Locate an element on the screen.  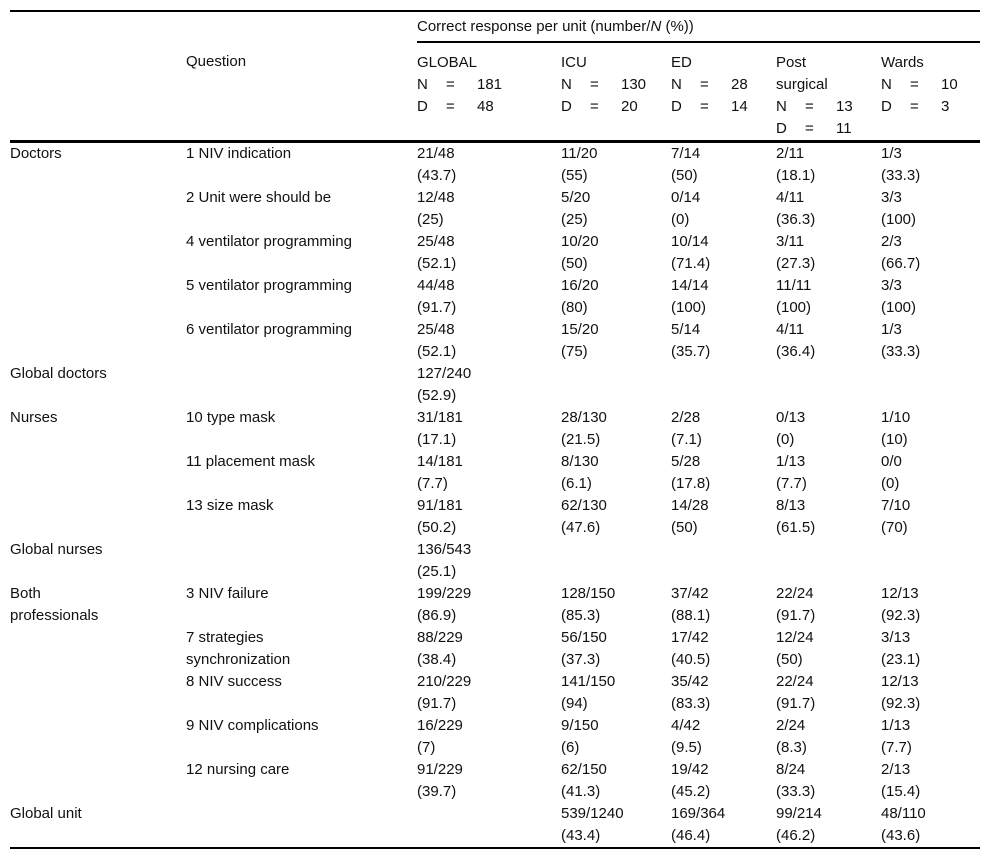
value-fraction: 91/181 is located at coordinates (440, 505).